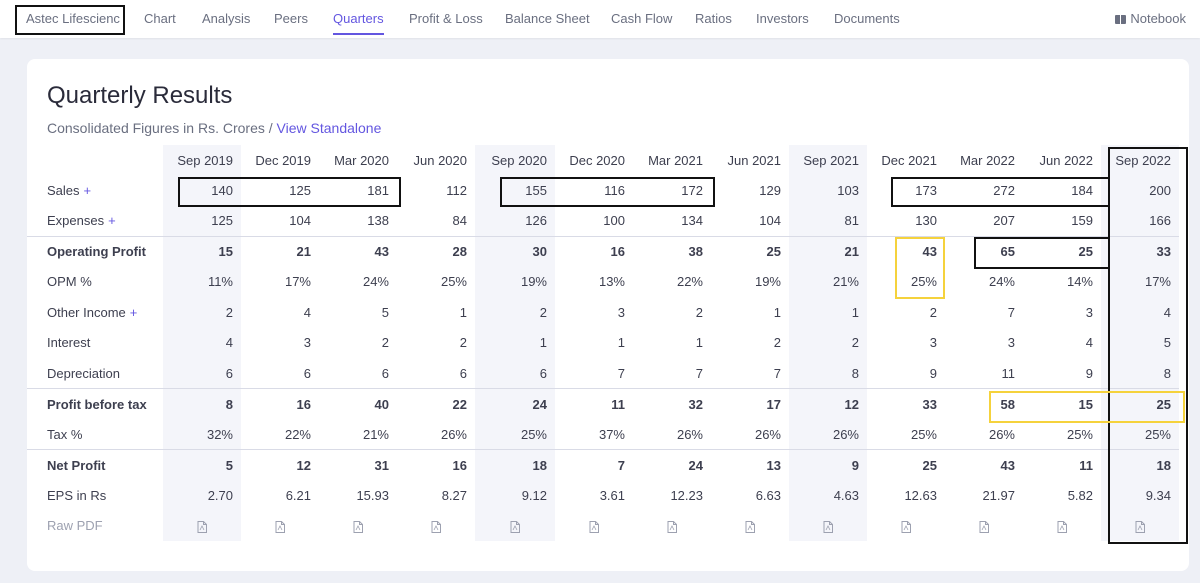 The height and width of the screenshot is (583, 1200). I want to click on row-label-text: Other Income, so click(86, 312).